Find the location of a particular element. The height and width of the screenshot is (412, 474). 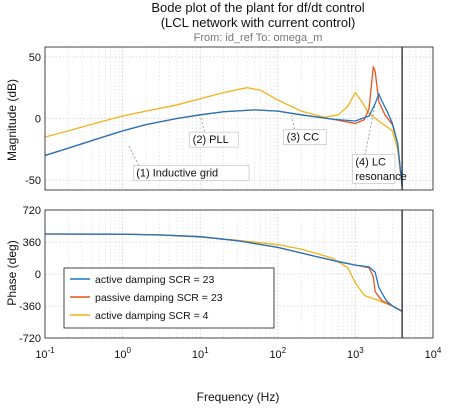

legend-entry: active damping SCR = 4 is located at coordinates (152, 316).